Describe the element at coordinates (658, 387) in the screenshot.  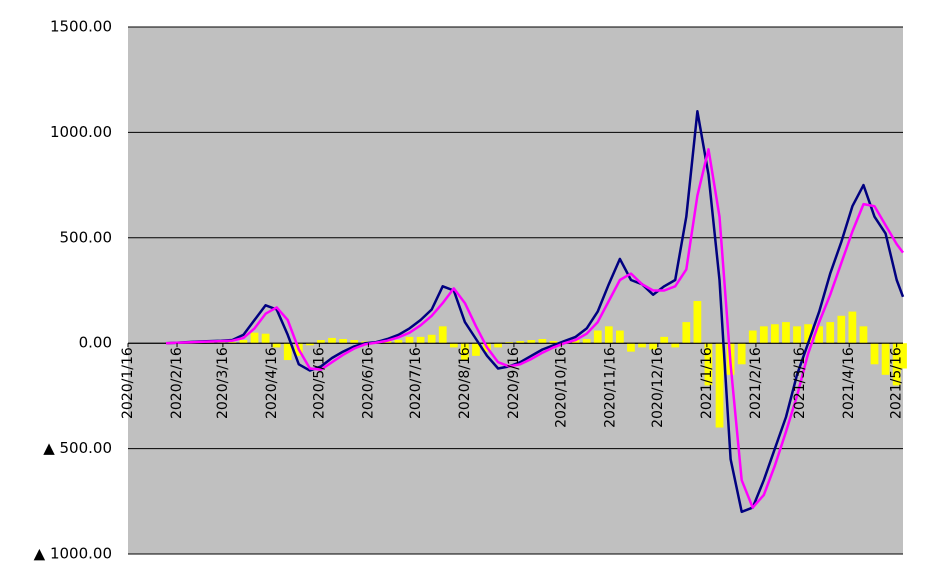
I see `x-tick-label: 2020/12/16` at that location.